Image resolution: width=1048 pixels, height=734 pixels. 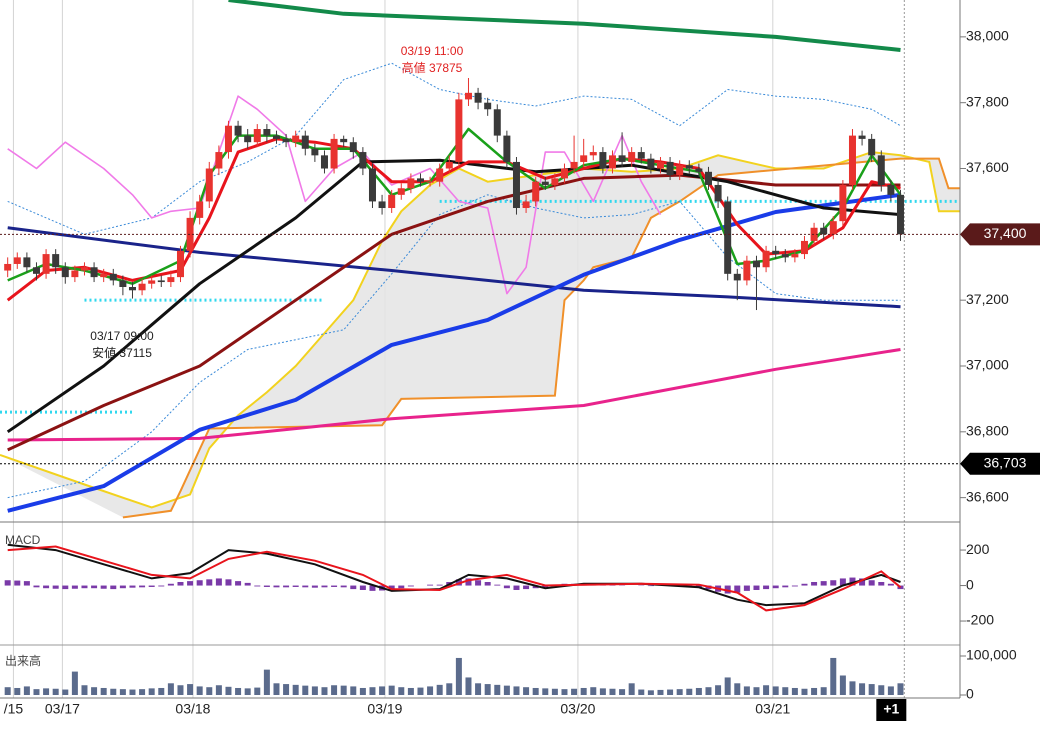 I want to click on price-badge, so click(x=1000, y=234).